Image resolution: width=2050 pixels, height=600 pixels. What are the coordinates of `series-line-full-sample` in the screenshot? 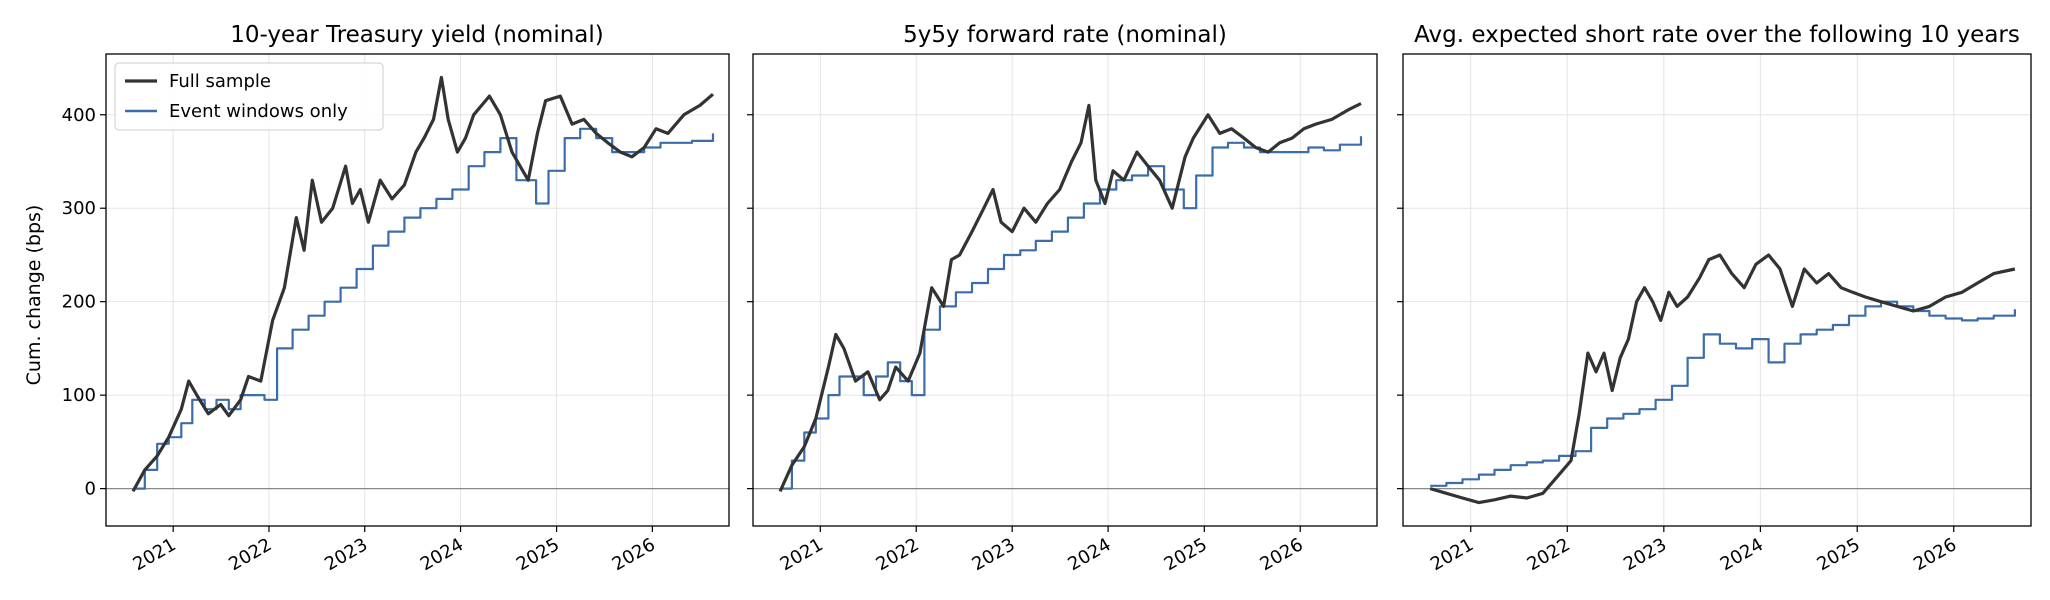 It's located at (1722, 379).